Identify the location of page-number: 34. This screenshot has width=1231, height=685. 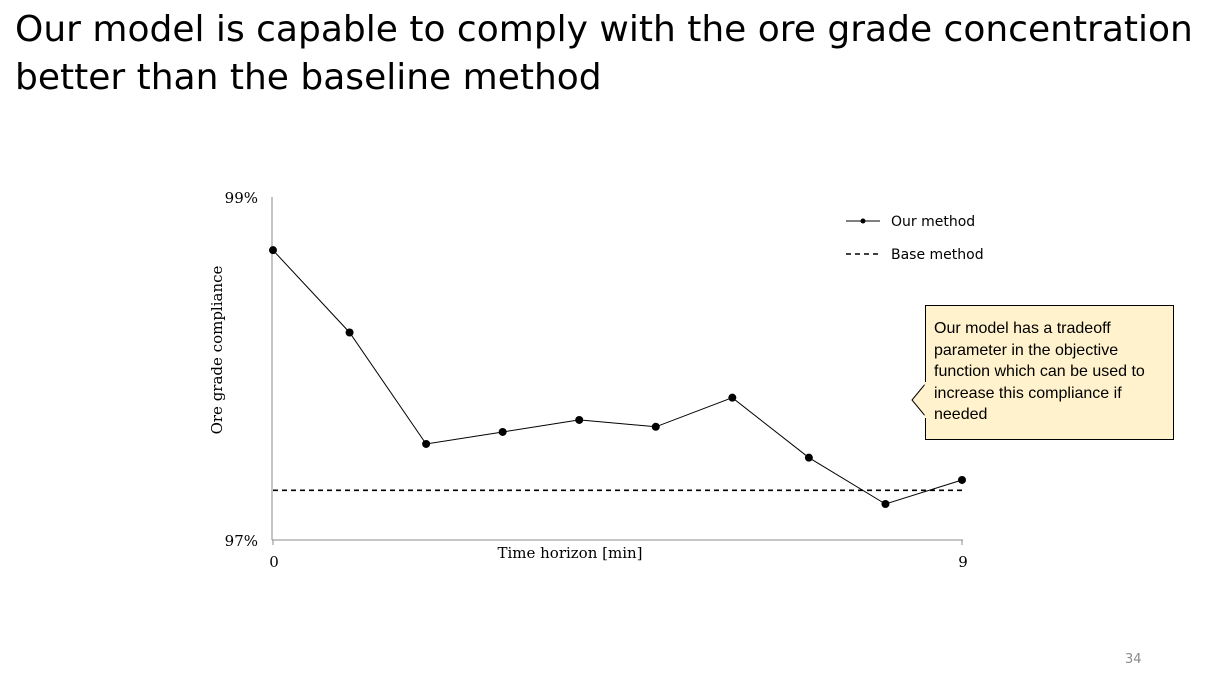
(1133, 659).